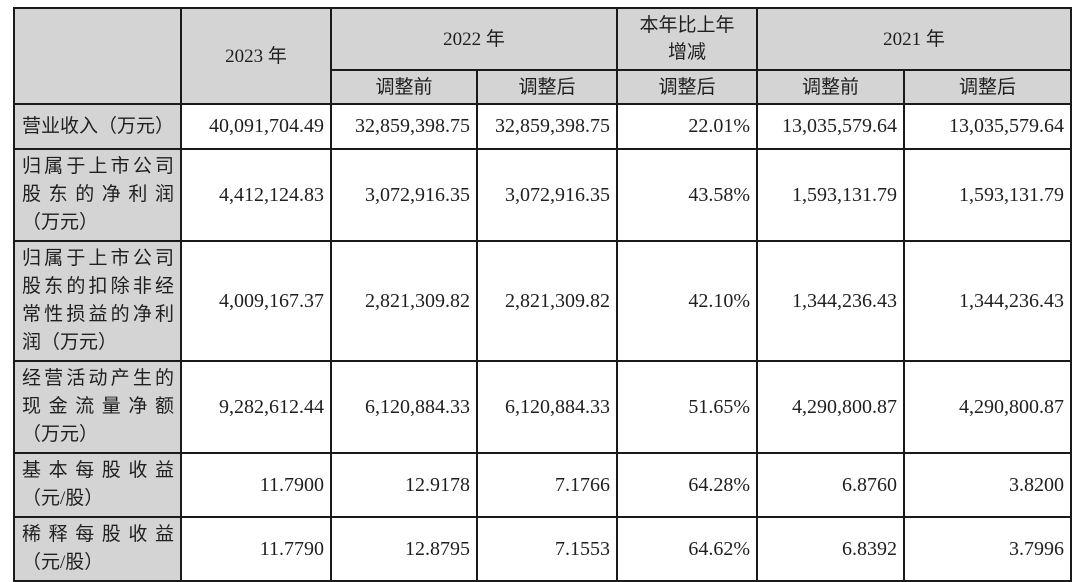 The width and height of the screenshot is (1080, 582). I want to click on revenue-2023-value: 40,091,704.49, so click(256, 126).